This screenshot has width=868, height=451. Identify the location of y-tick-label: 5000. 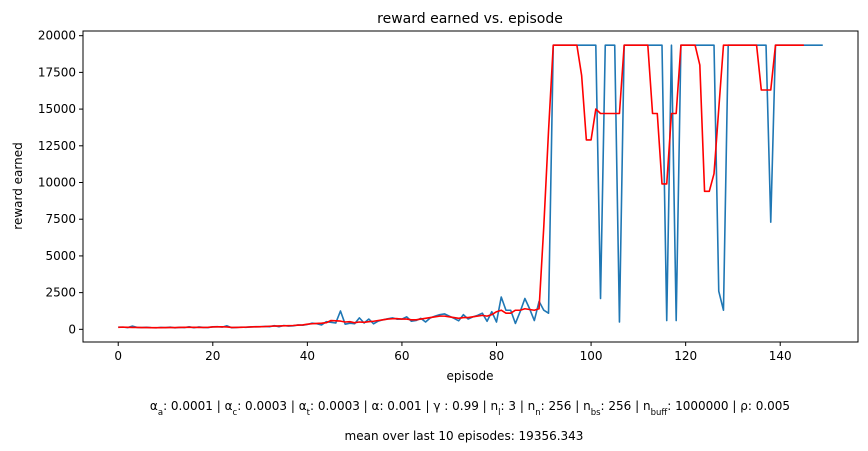
(60, 256).